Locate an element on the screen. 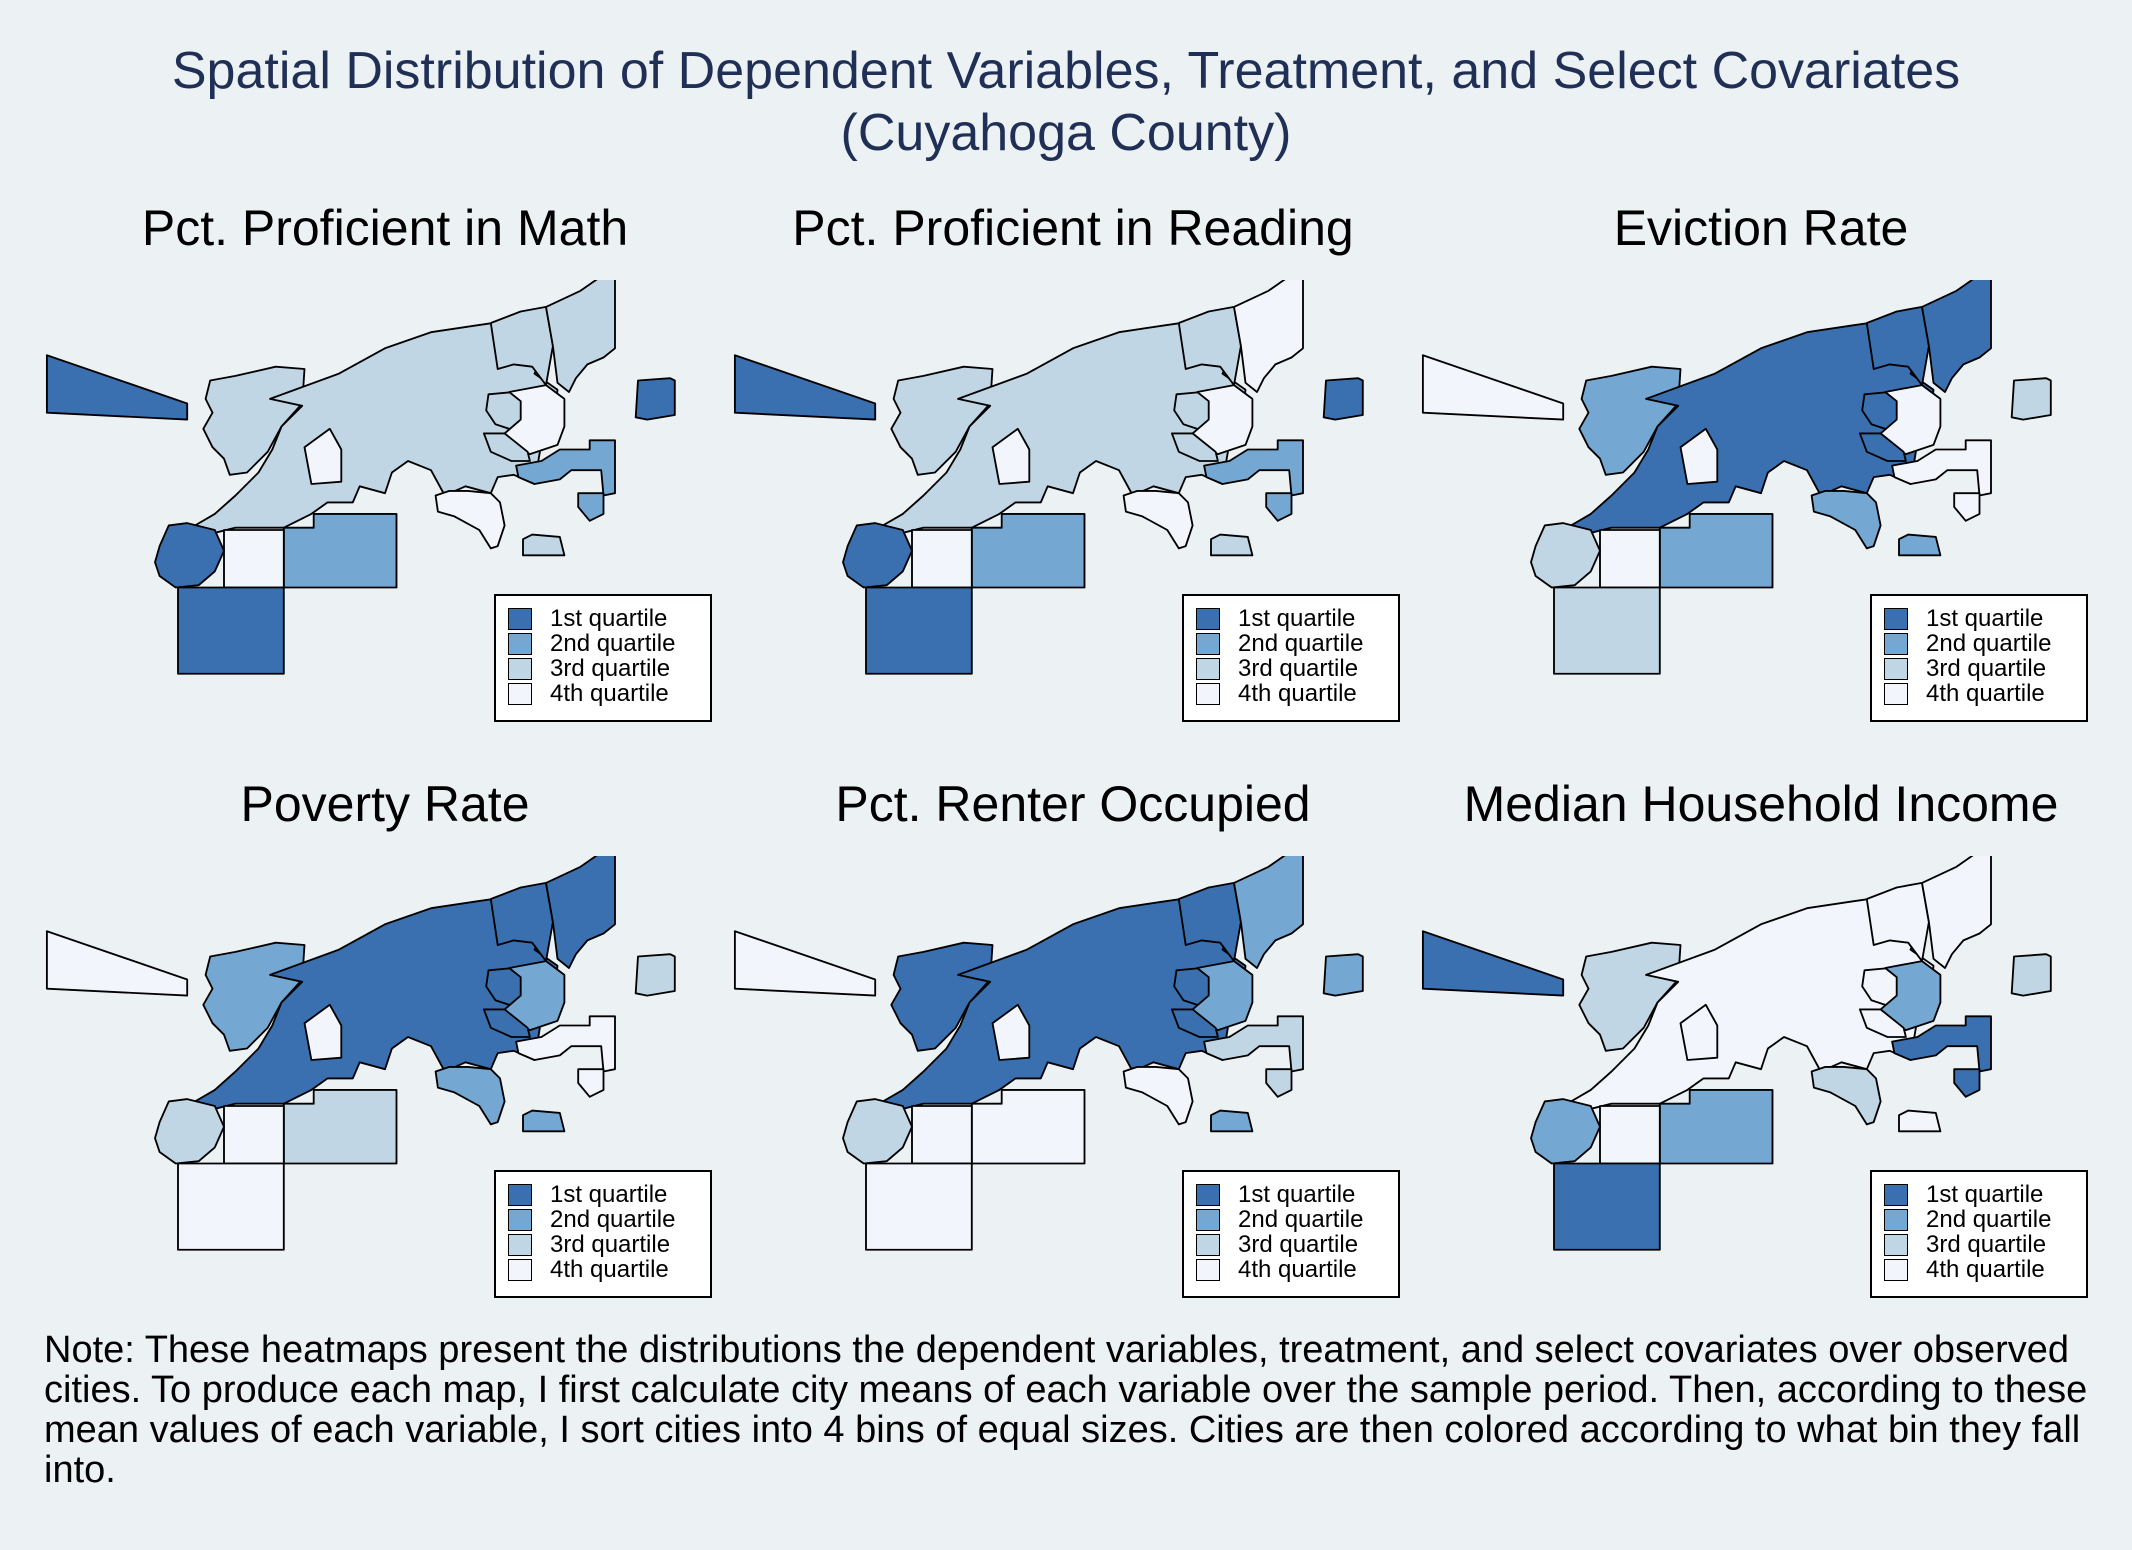  map-title: Median Household Income is located at coordinates (1761, 804).